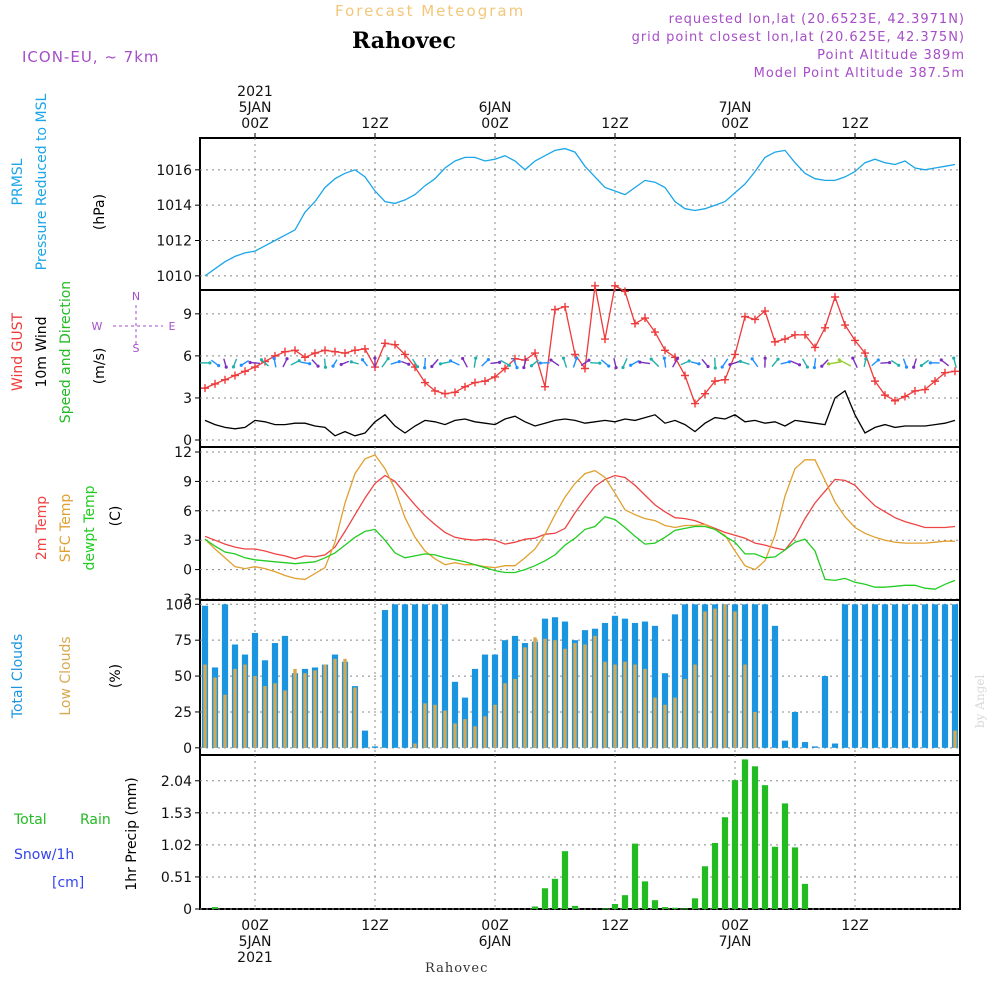 Image resolution: width=1000 pixels, height=1000 pixels. Describe the element at coordinates (734, 926) in the screenshot. I see `time-label-bottom: 00Z` at that location.